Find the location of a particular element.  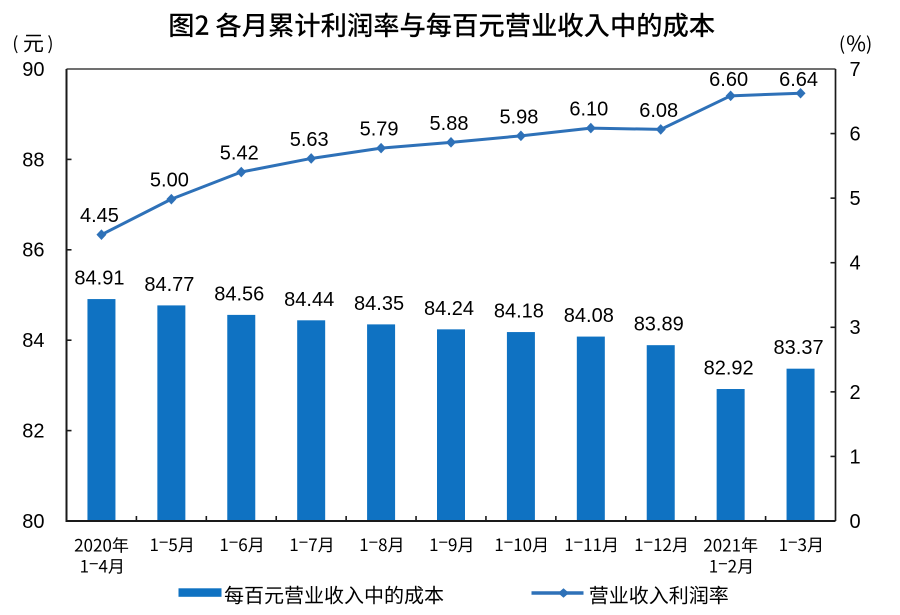

svg-text: 84 is located at coordinates (33, 341).